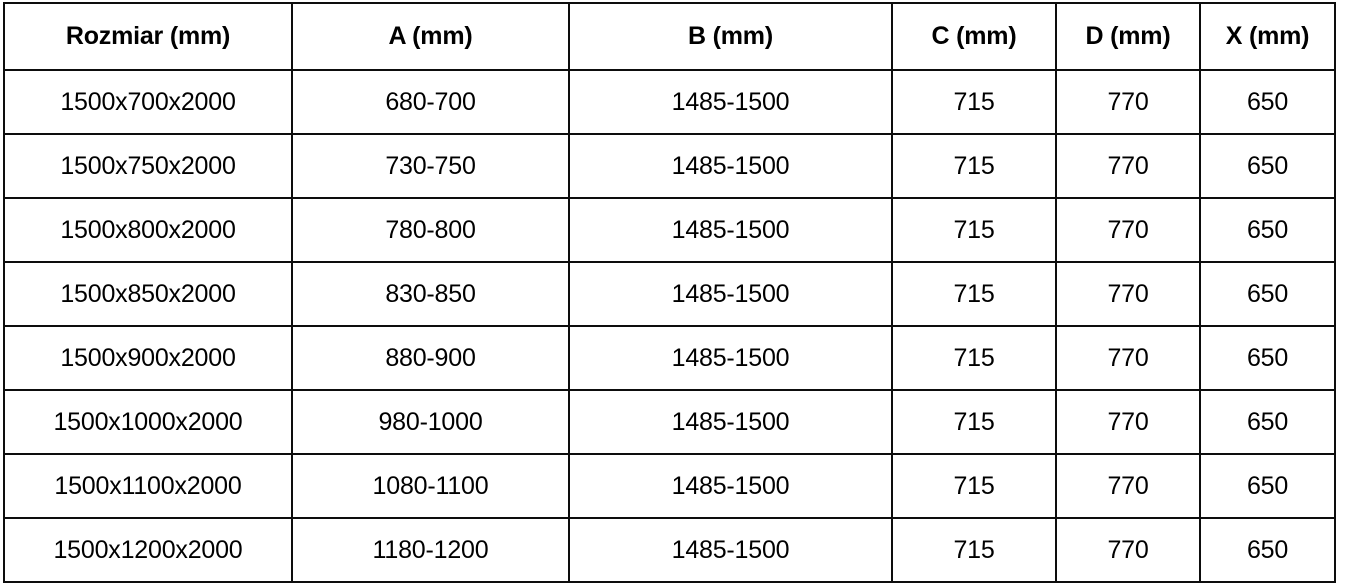  Describe the element at coordinates (148, 486) in the screenshot. I see `cell-size: 1500x1100x2000` at that location.